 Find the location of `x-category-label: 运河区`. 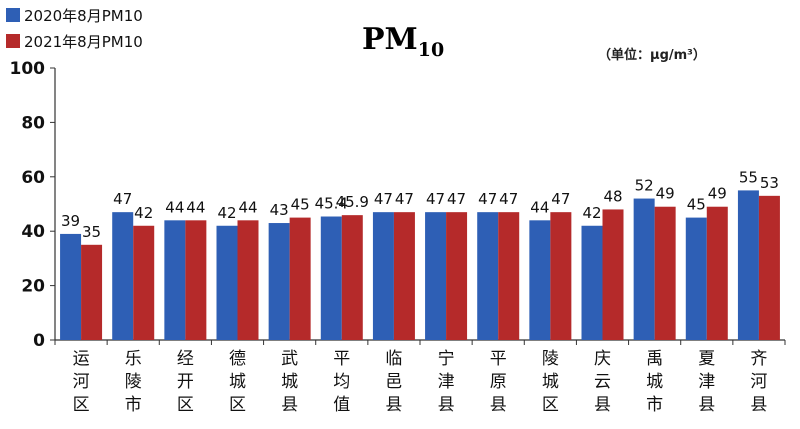

x-category-label: 运河区 is located at coordinates (81, 382).